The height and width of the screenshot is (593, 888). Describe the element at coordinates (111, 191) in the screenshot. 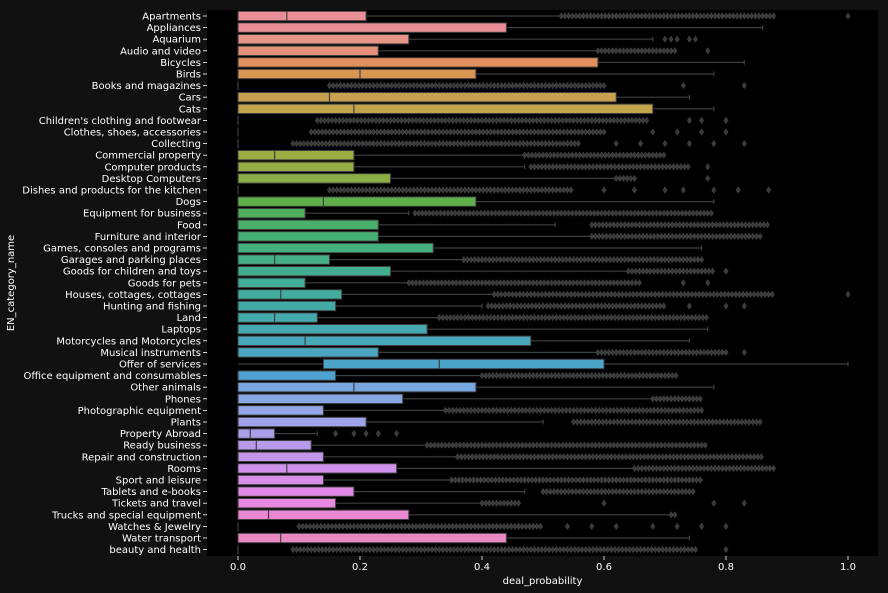

I see `y-tick-label: Dishes and products for the kitchen` at that location.